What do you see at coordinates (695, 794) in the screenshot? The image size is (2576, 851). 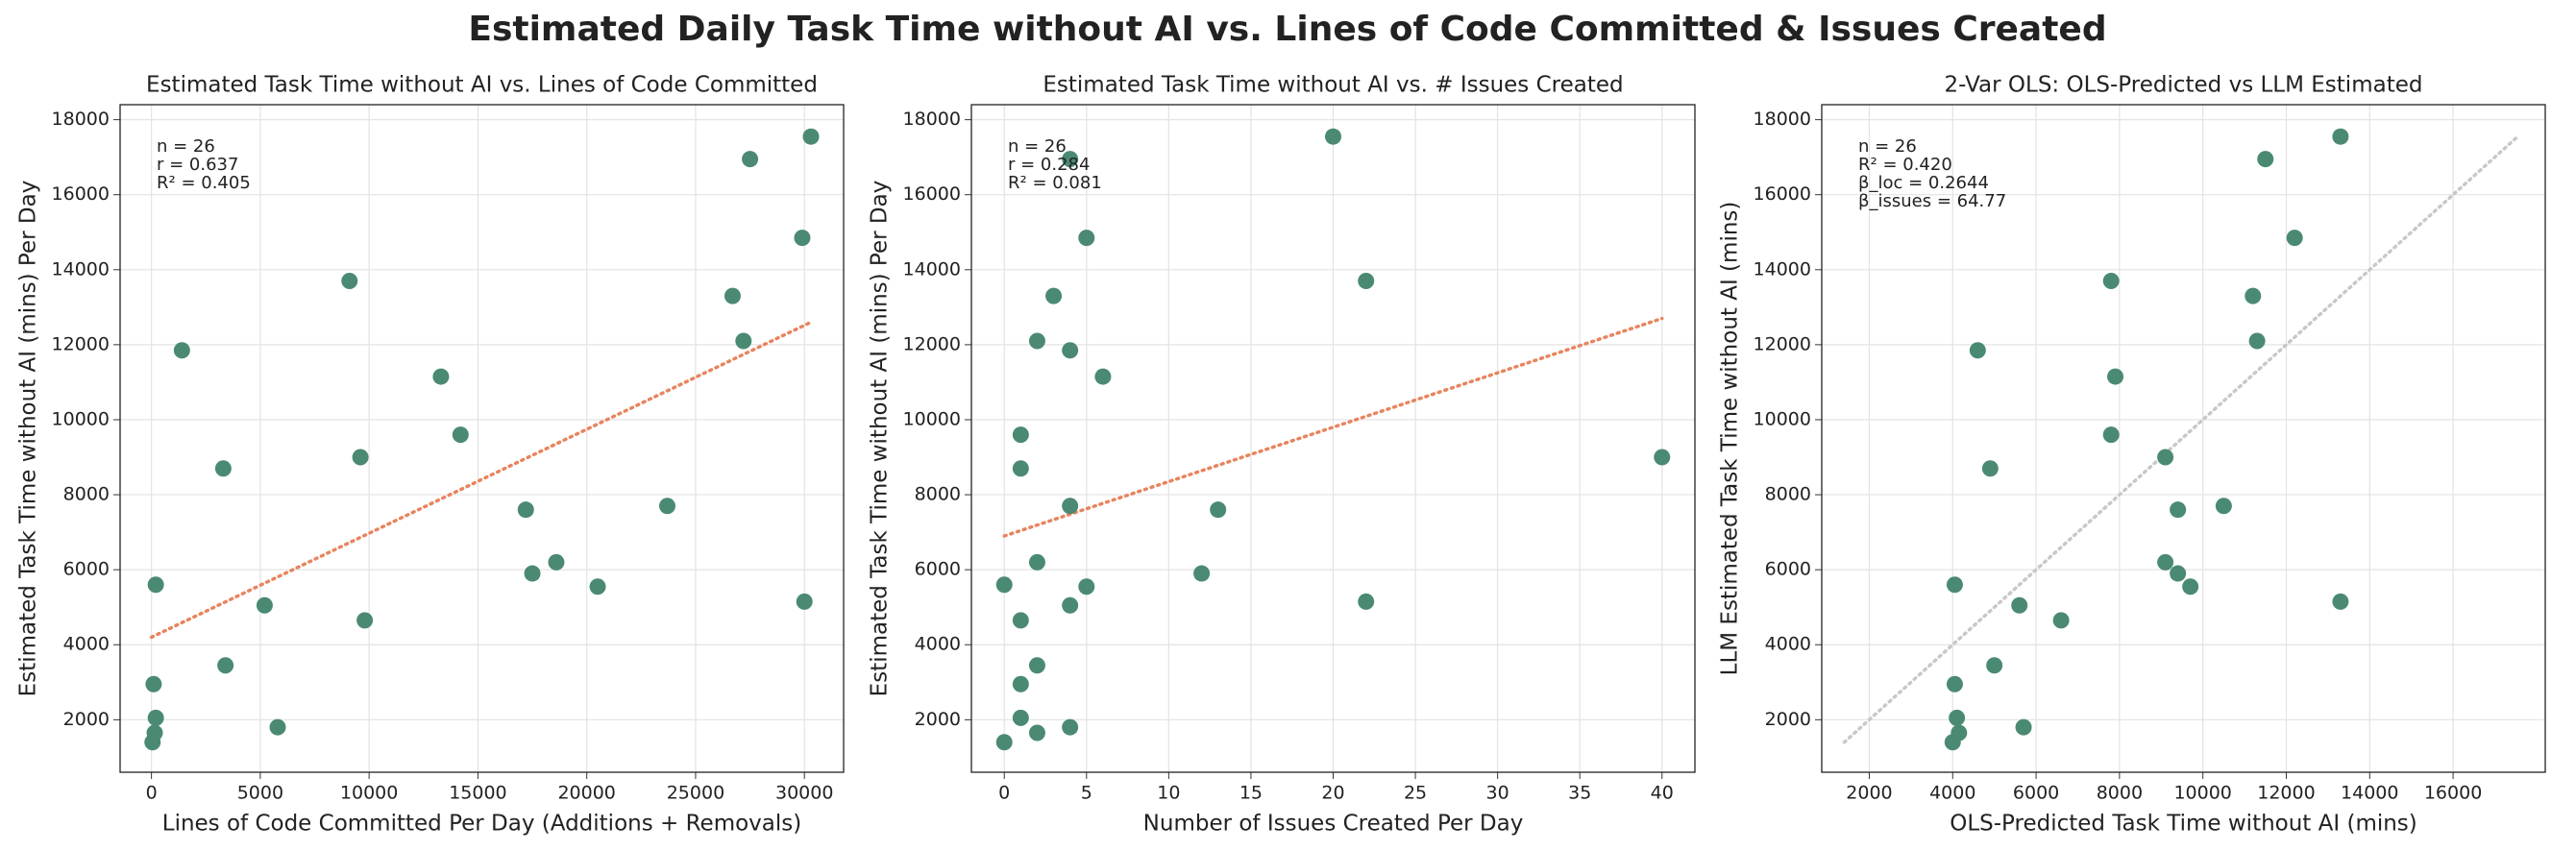 I see `x-tick-label: 25000` at bounding box center [695, 794].